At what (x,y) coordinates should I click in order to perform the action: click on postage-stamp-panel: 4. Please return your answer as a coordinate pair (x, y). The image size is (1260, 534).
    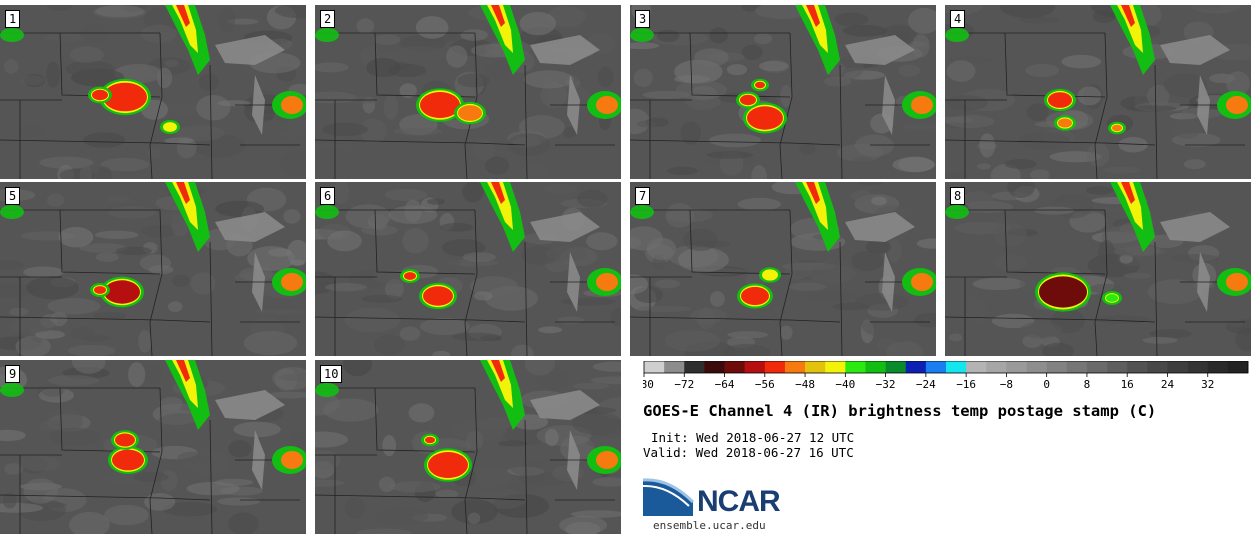
    Looking at the image, I should click on (1098, 92).